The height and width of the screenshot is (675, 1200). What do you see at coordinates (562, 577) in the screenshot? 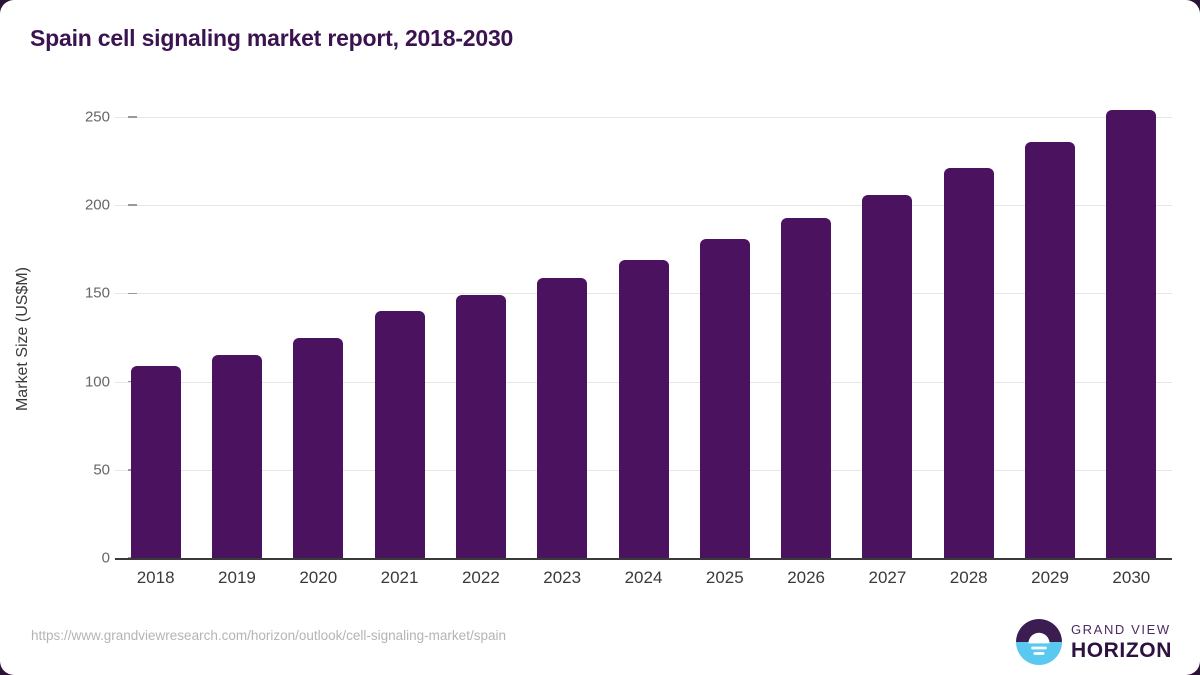
I see `x-tick-label: 2023` at bounding box center [562, 577].